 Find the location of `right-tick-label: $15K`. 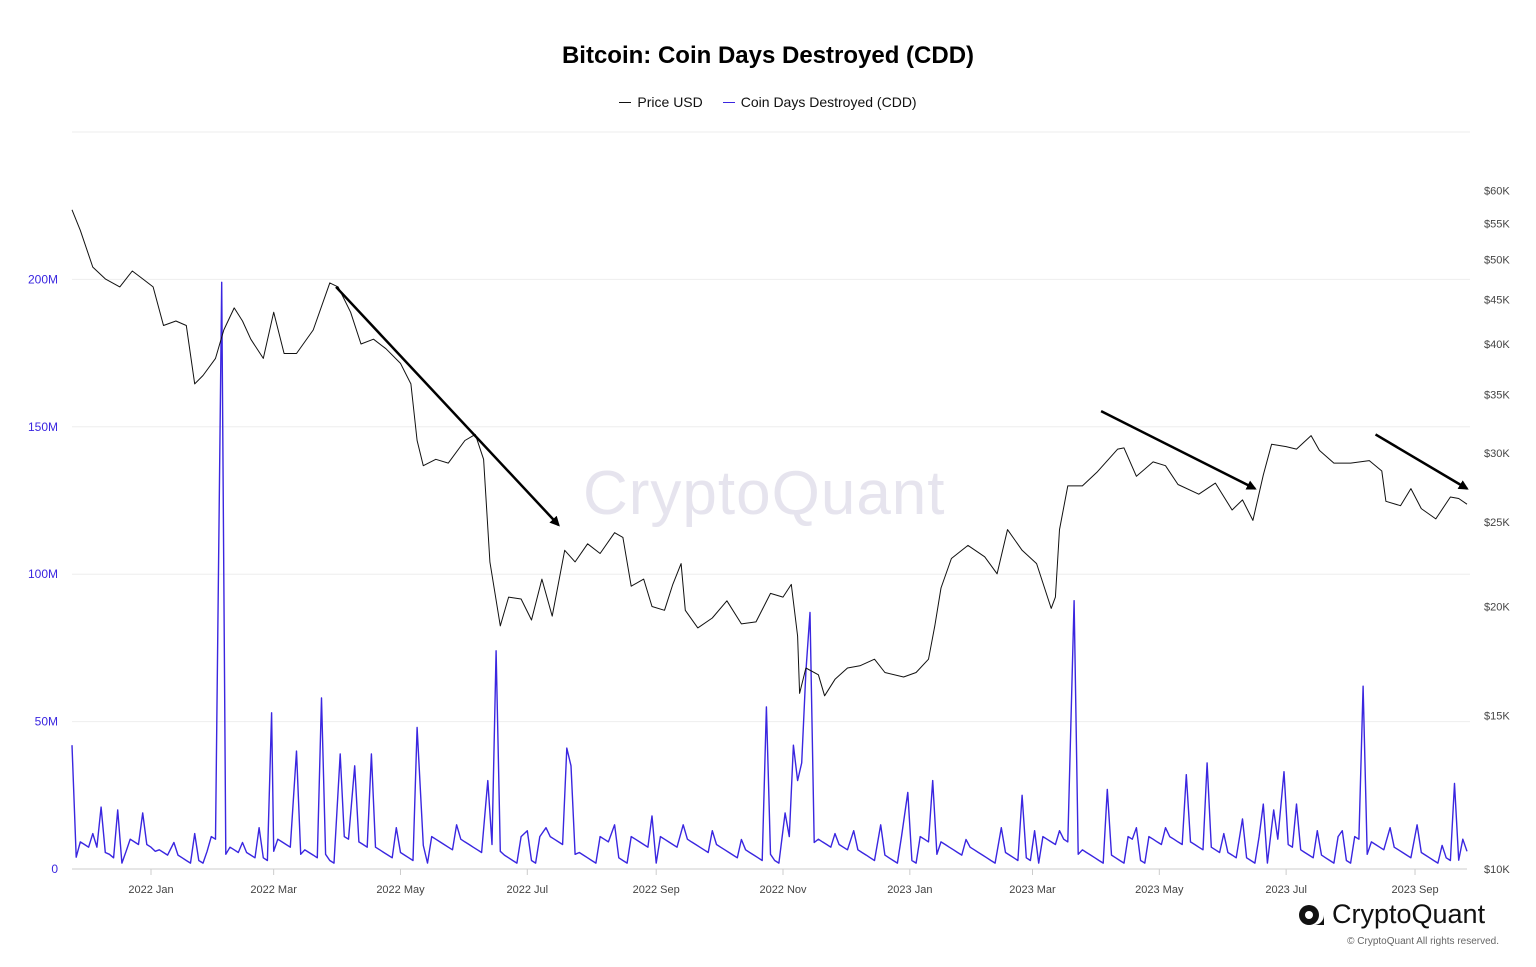

right-tick-label: $15K is located at coordinates (1497, 716).